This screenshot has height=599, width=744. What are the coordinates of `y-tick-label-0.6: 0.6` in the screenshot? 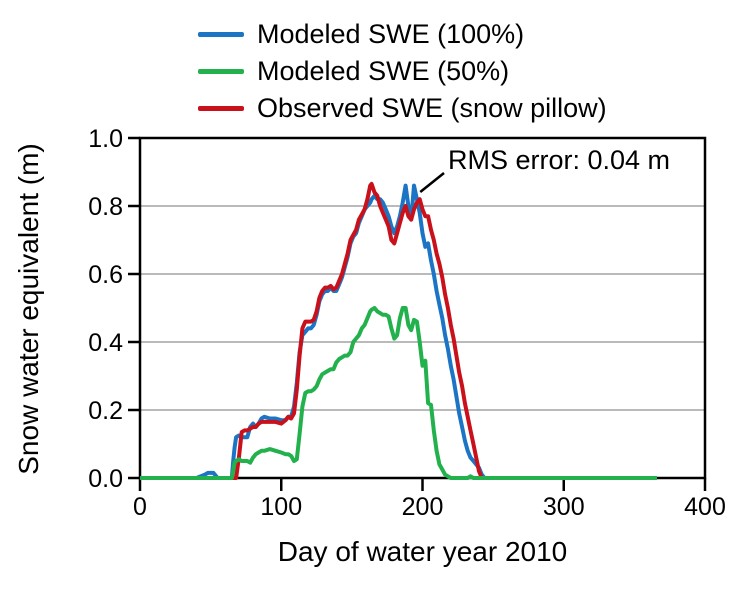 It's located at (105, 275).